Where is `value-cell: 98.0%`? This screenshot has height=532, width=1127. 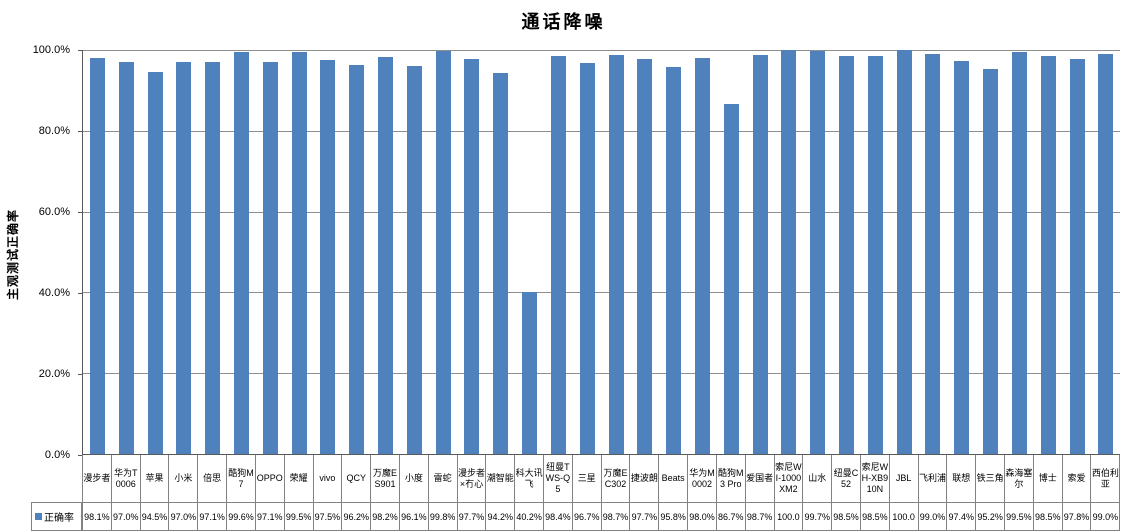 value-cell: 98.0% is located at coordinates (701, 516).